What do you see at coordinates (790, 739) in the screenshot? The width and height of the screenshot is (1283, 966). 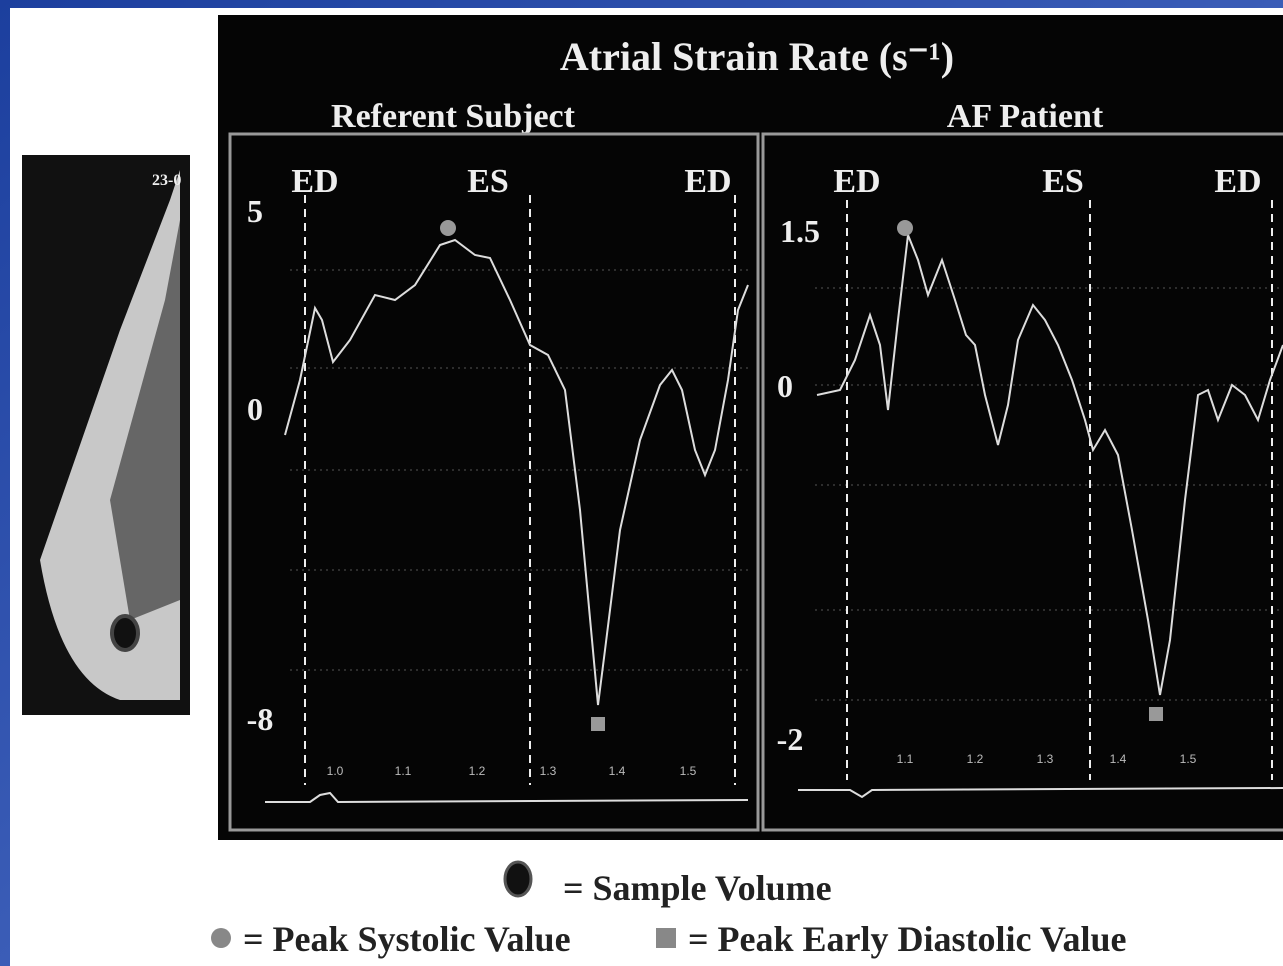 I see `y-label: -2` at bounding box center [790, 739].